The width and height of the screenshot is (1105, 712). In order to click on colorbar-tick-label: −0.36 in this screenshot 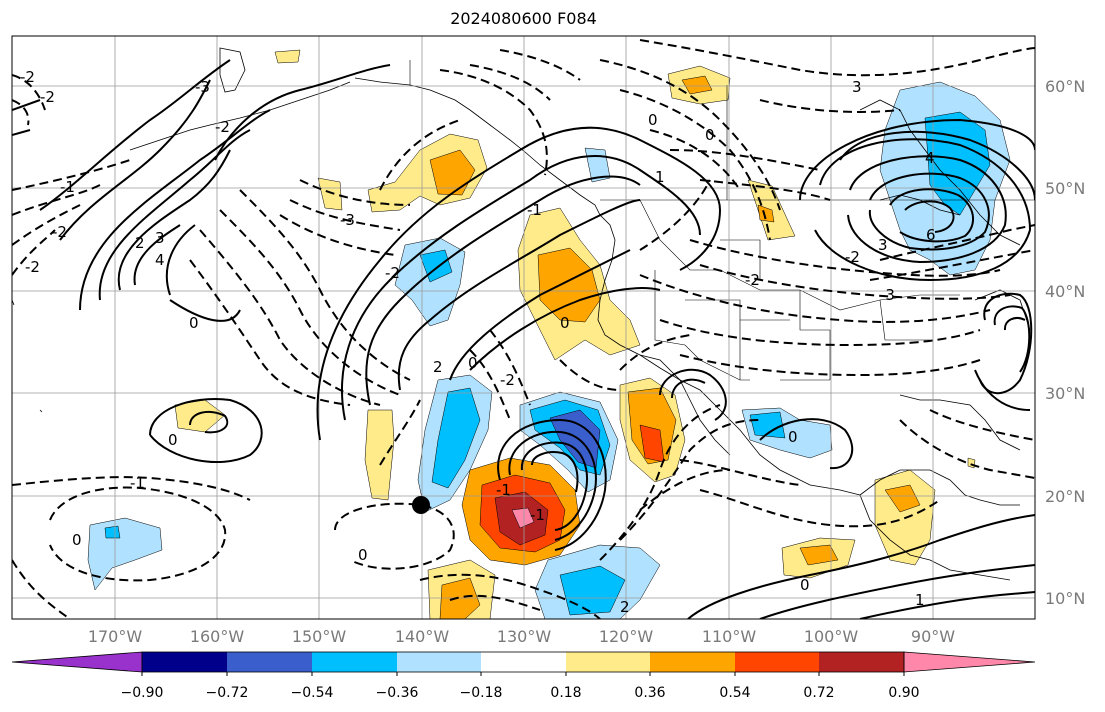, I will do `click(397, 693)`.